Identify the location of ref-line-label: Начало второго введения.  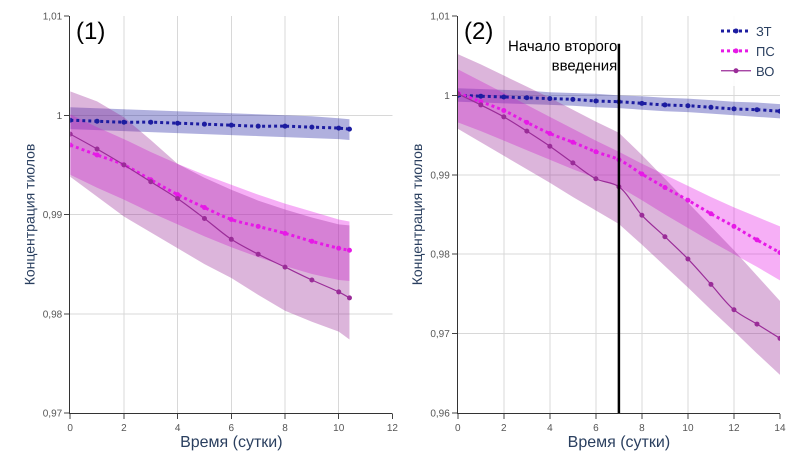
(563, 56).